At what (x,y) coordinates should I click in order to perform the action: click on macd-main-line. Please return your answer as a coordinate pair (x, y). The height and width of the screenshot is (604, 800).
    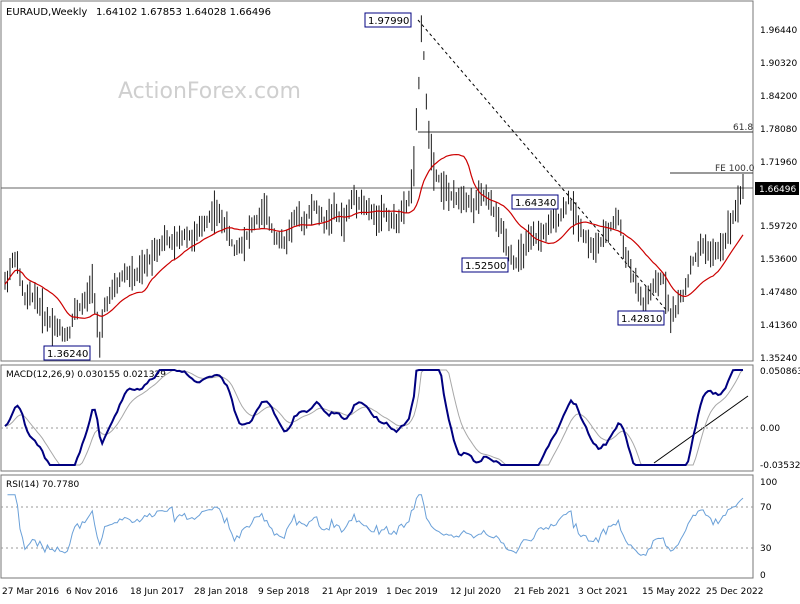
    Looking at the image, I should click on (373, 417).